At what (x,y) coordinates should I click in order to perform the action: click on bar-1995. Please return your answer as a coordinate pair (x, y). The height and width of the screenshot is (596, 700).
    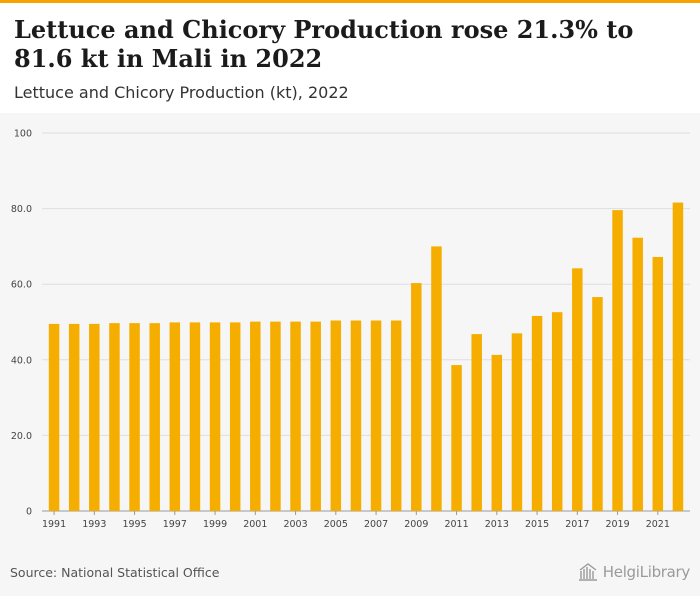
    Looking at the image, I should click on (134, 417).